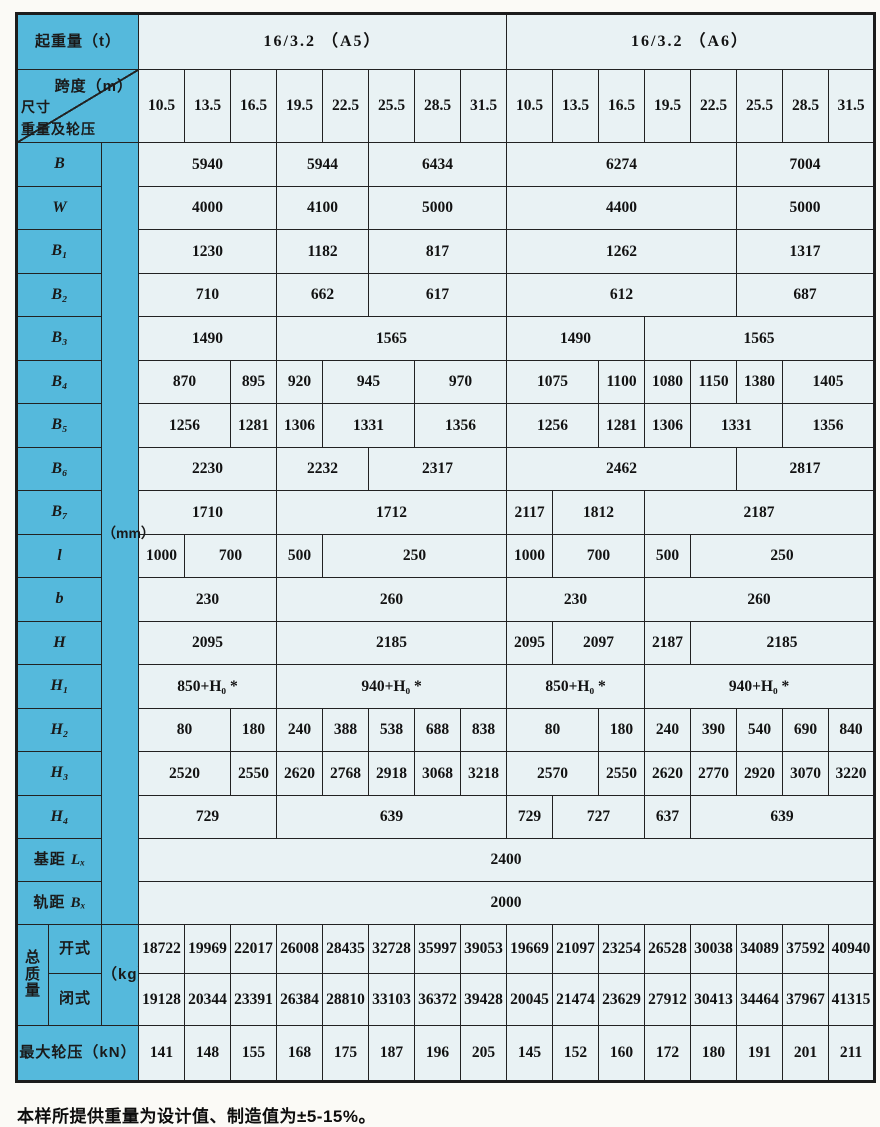 The width and height of the screenshot is (880, 1127). I want to click on value-cell: 2462, so click(622, 468).